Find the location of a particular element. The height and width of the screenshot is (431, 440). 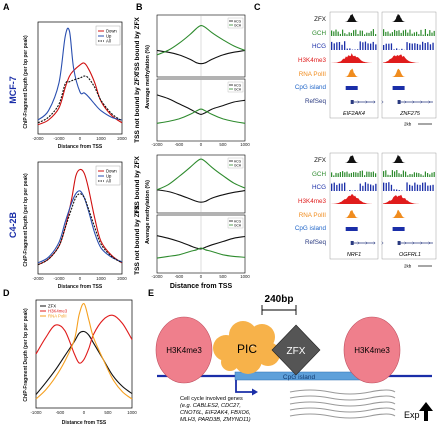

e-note-line-4: MLH3, PARD3B, ZMYND11) is located at coordinates (215, 420).